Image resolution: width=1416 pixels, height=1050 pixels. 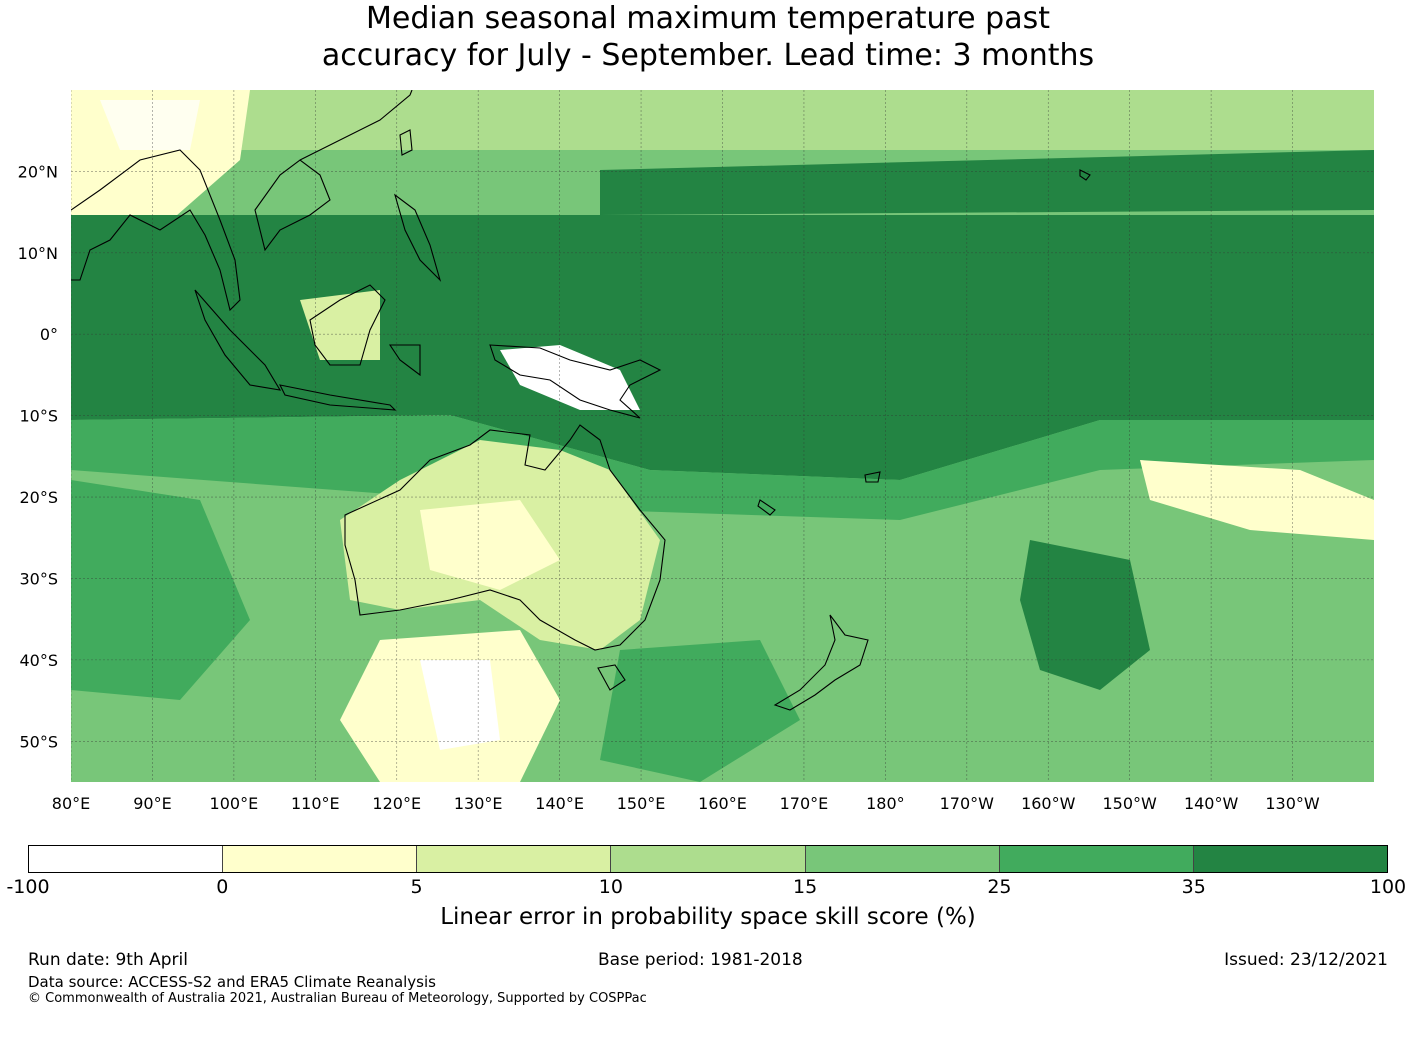 I want to click on borneo-coast, so click(x=347, y=325).